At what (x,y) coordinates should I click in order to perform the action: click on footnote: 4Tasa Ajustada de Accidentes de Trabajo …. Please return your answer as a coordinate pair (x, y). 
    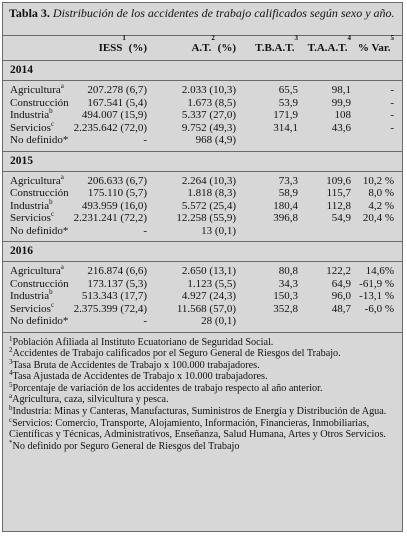
    Looking at the image, I should click on (138, 376).